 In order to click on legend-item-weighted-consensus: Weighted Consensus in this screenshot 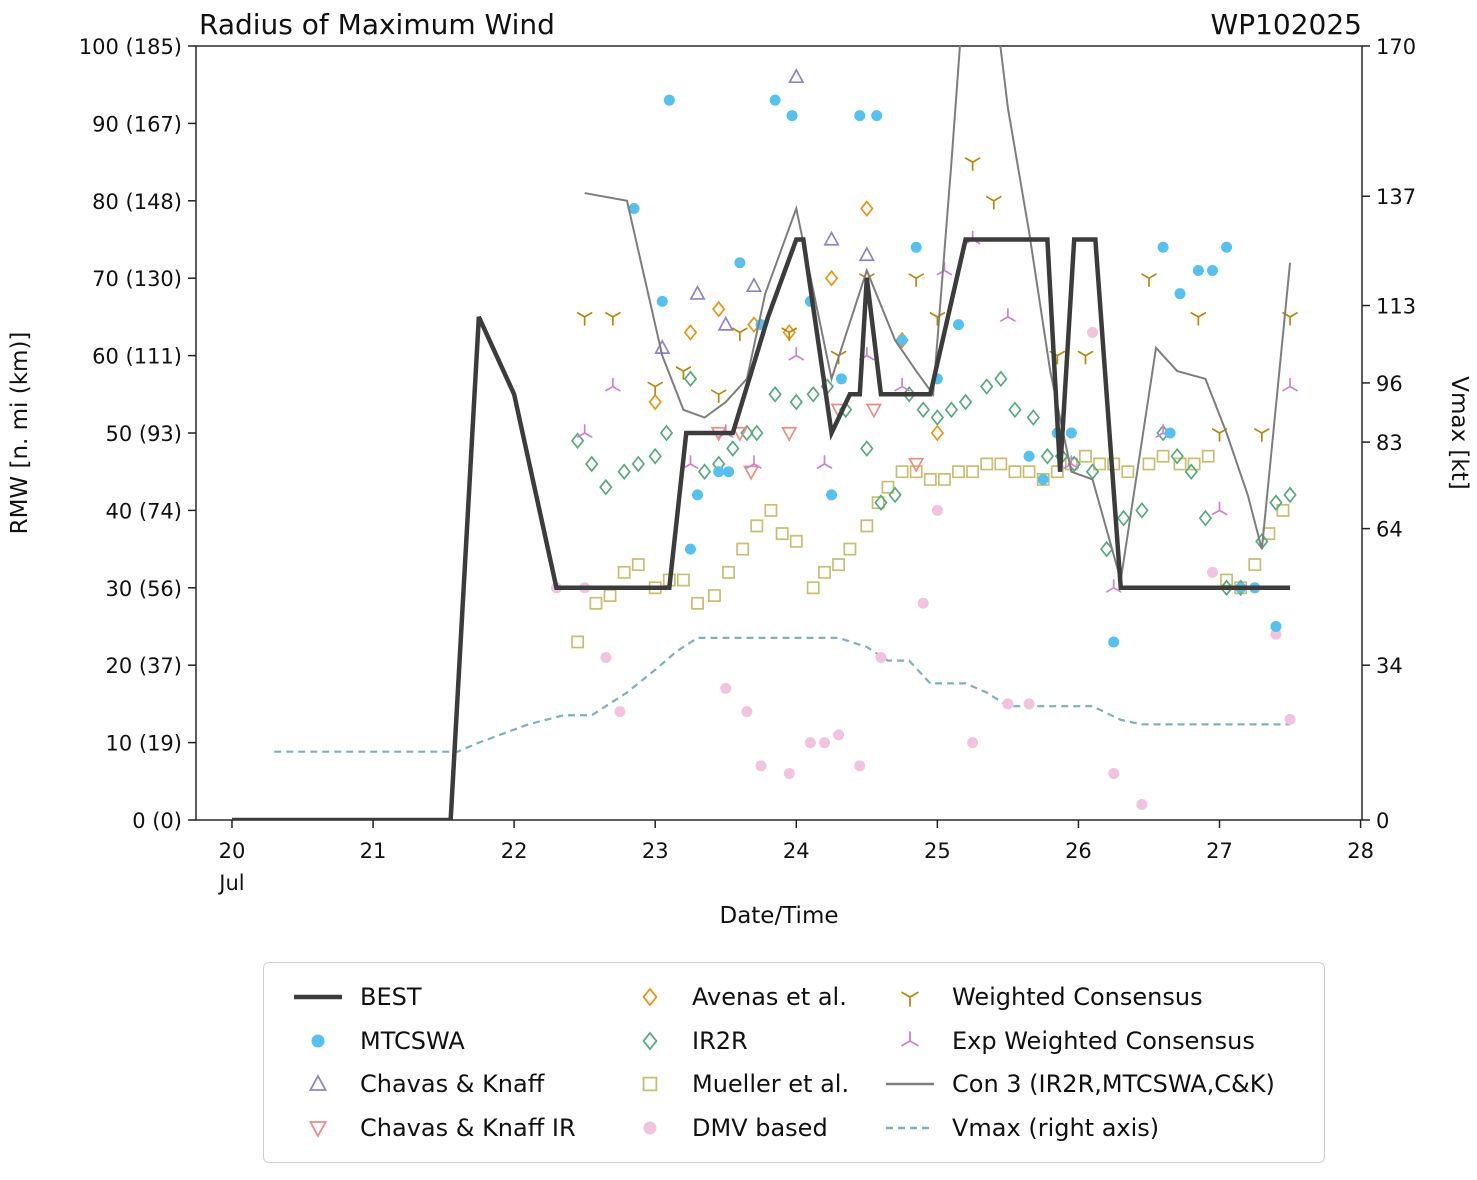, I will do `click(1100, 997)`.